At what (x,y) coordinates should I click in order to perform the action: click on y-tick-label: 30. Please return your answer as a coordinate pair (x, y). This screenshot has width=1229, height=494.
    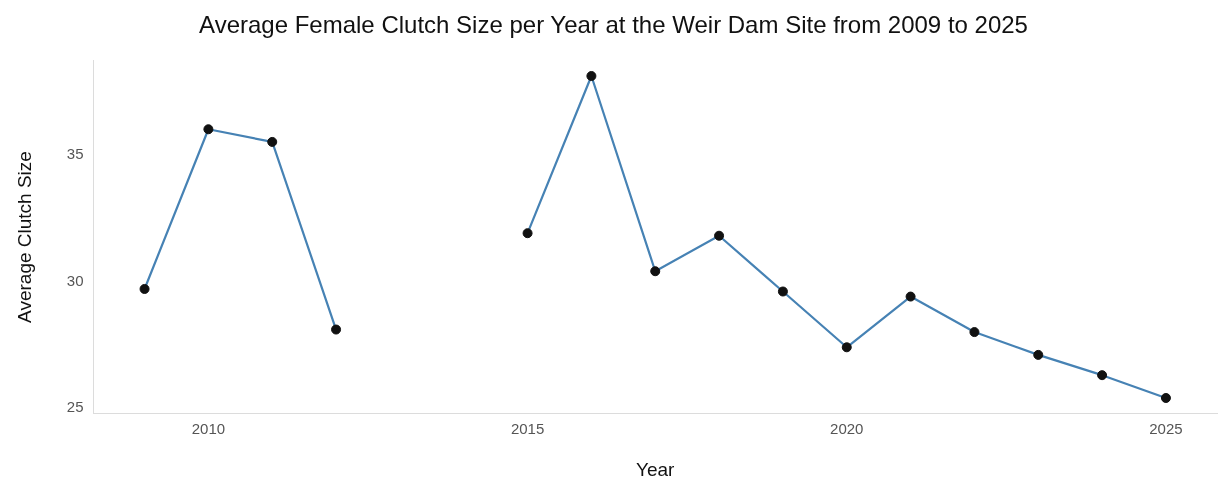
    Looking at the image, I should click on (75, 280).